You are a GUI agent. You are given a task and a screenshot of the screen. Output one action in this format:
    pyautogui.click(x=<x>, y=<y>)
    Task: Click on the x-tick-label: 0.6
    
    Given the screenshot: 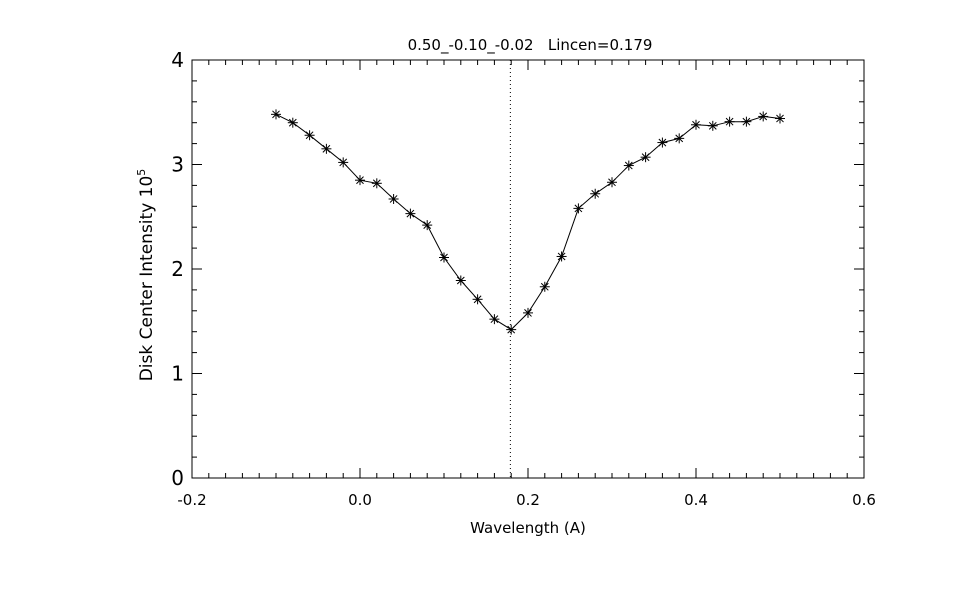 What is the action you would take?
    pyautogui.click(x=864, y=500)
    